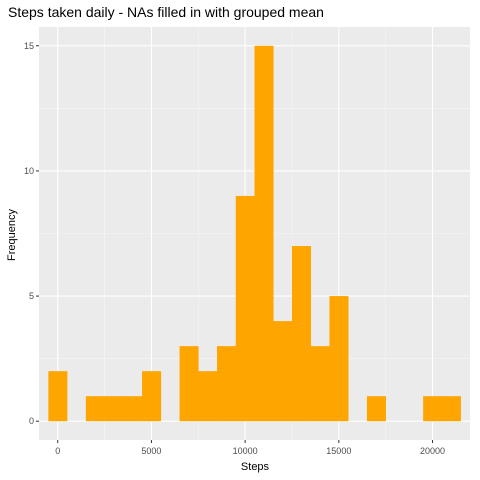 This screenshot has width=480, height=480. What do you see at coordinates (31, 421) in the screenshot?
I see `y-tick-label: 0` at bounding box center [31, 421].